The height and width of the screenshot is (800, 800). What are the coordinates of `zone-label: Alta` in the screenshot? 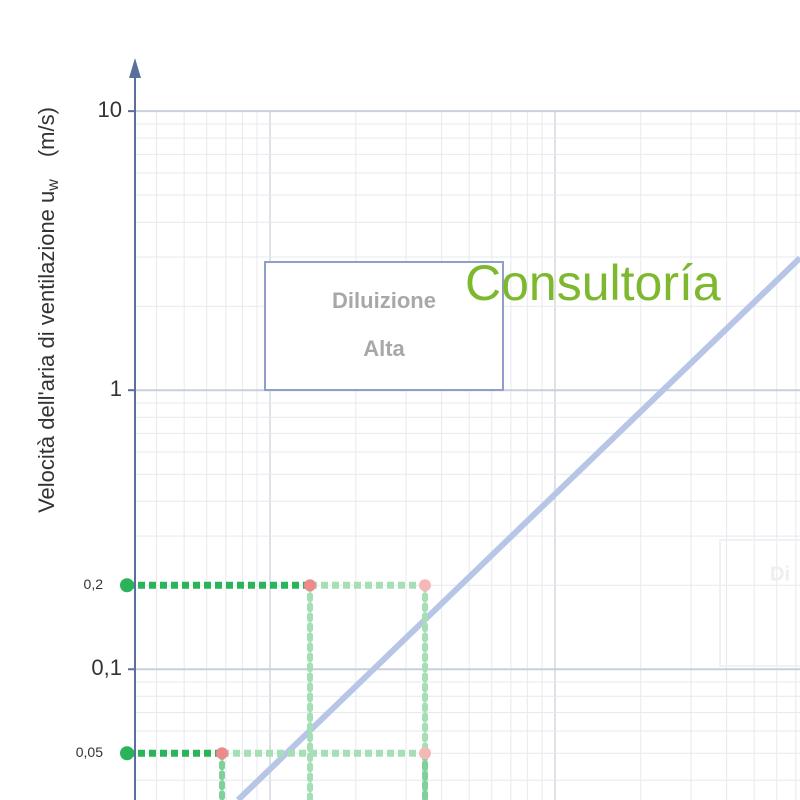 It's located at (384, 348).